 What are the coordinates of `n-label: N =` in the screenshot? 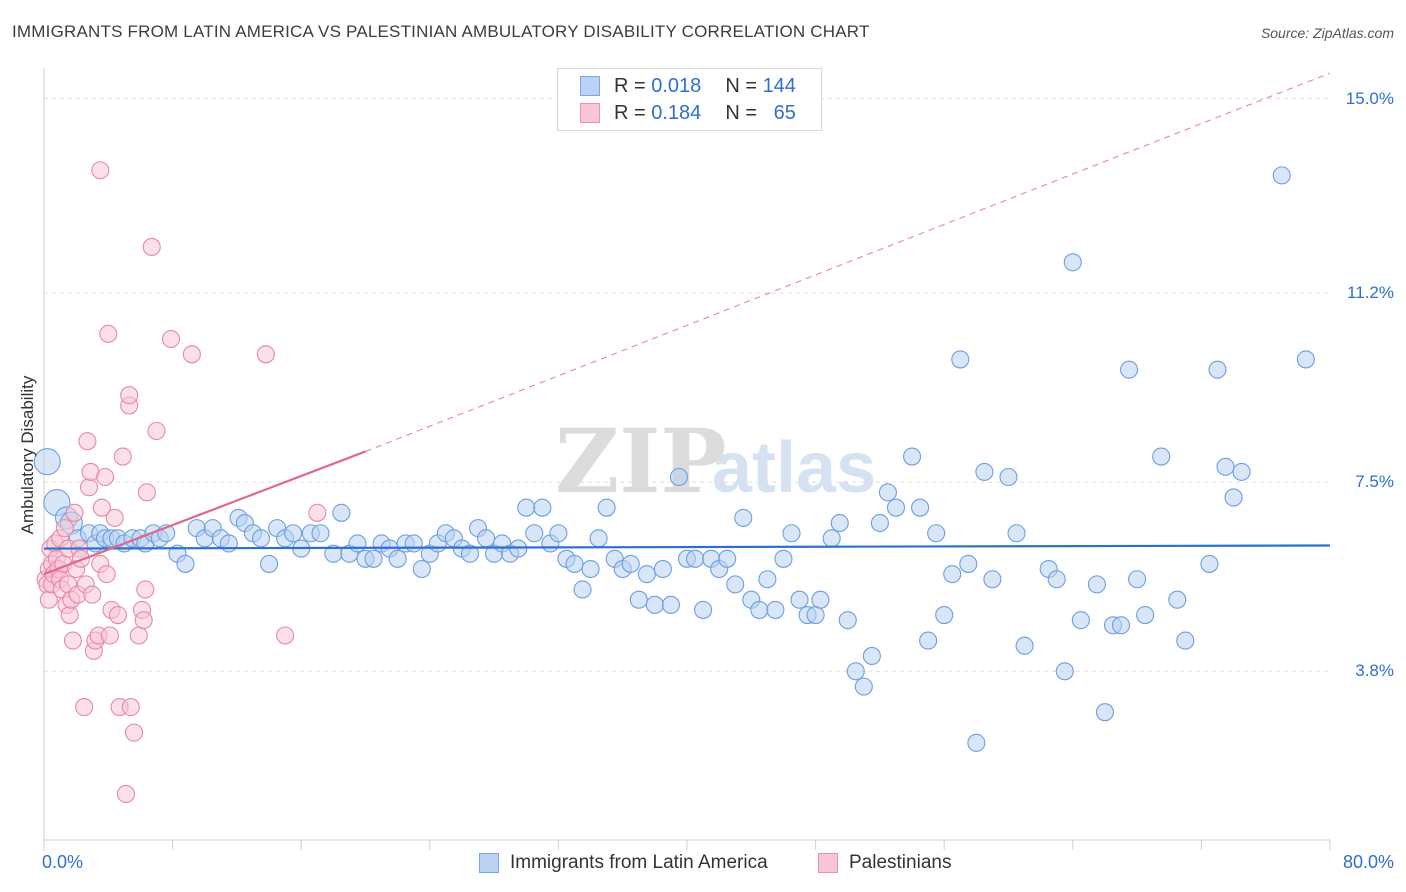 It's located at (741, 112).